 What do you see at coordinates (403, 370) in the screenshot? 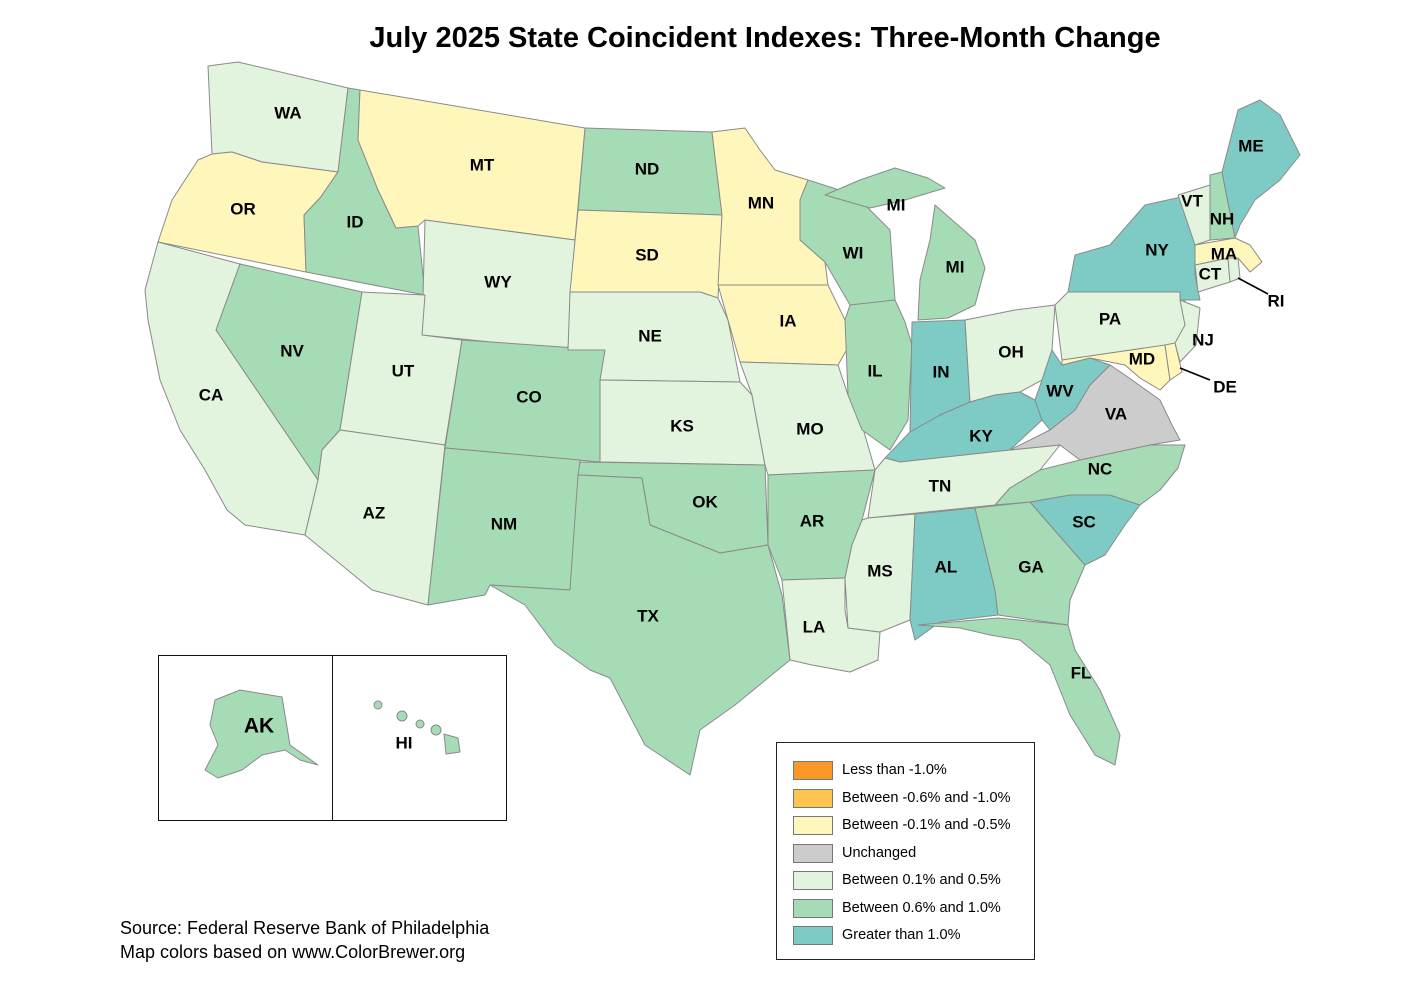
I see `state-label-ut: UT` at bounding box center [403, 370].